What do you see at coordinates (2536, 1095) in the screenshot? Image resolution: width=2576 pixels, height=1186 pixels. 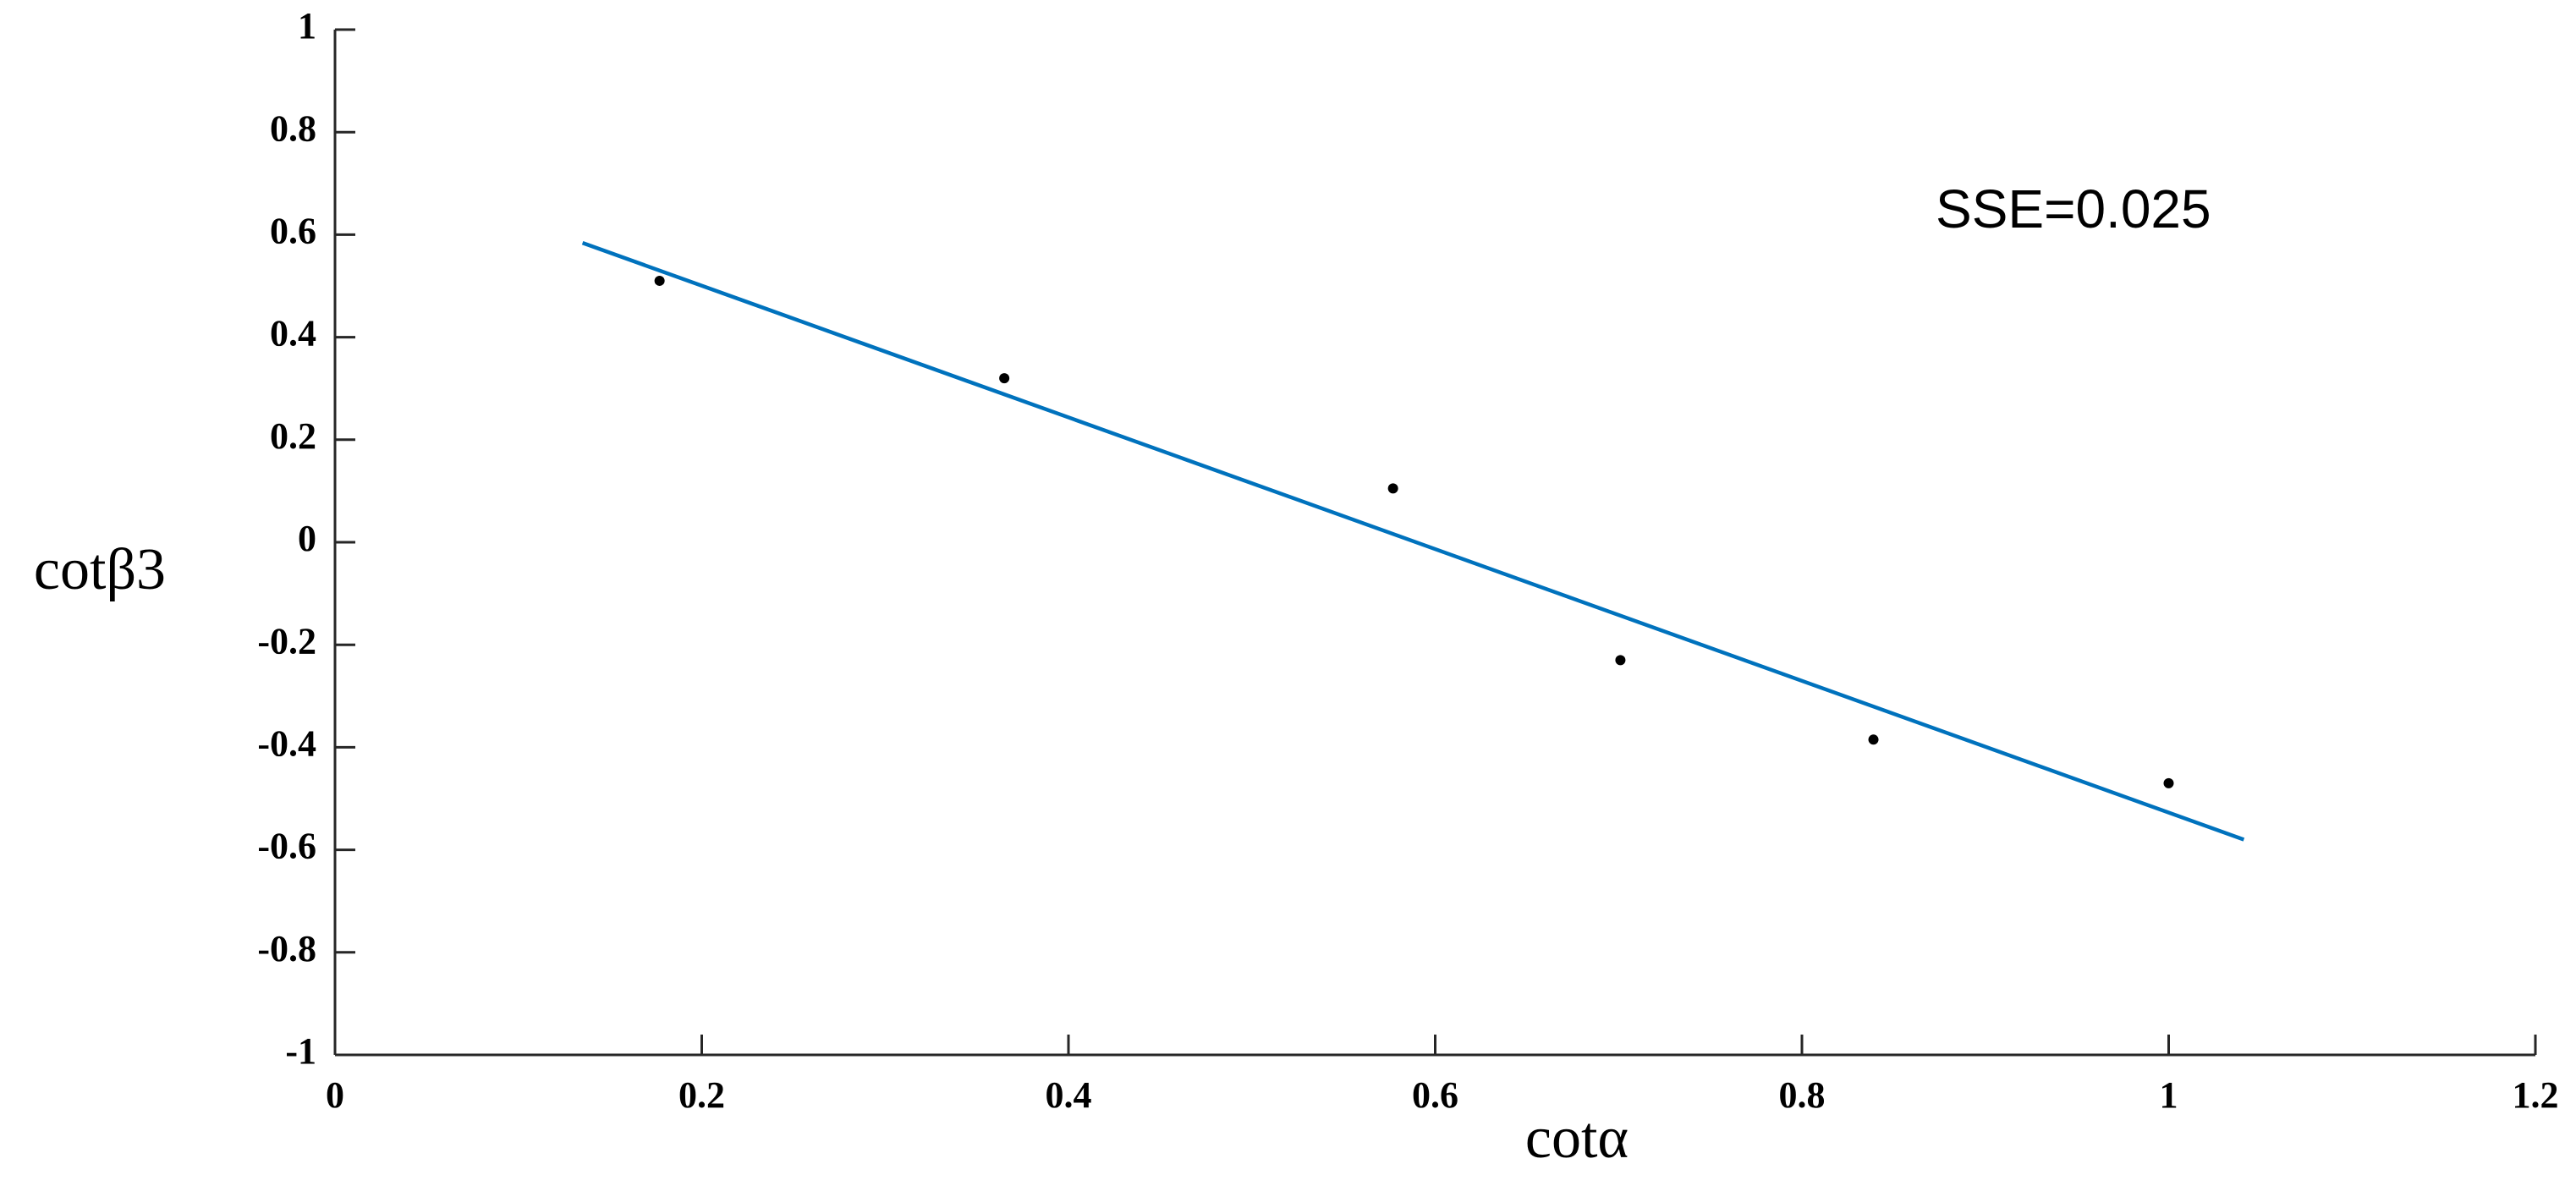 I see `x-tick-label: 1.2` at bounding box center [2536, 1095].